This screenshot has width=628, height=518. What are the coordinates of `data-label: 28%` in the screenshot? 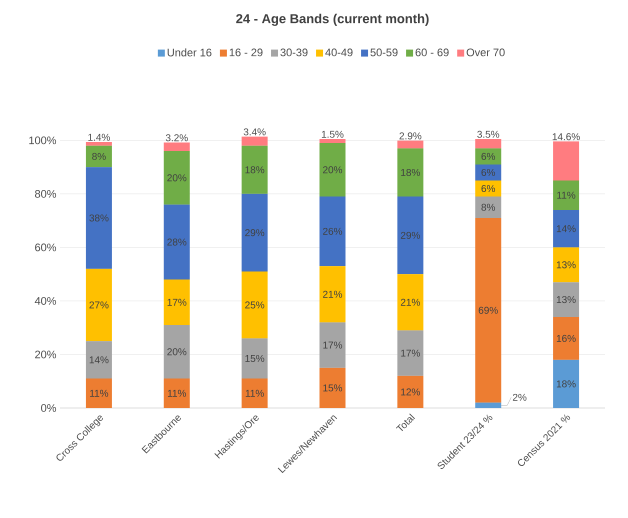 It's located at (176, 242).